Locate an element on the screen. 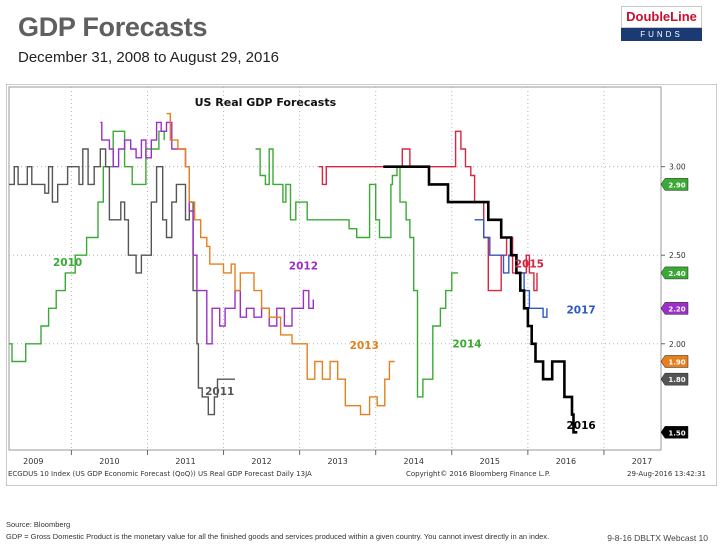 The width and height of the screenshot is (720, 550). series-line-2010 is located at coordinates (87, 246).